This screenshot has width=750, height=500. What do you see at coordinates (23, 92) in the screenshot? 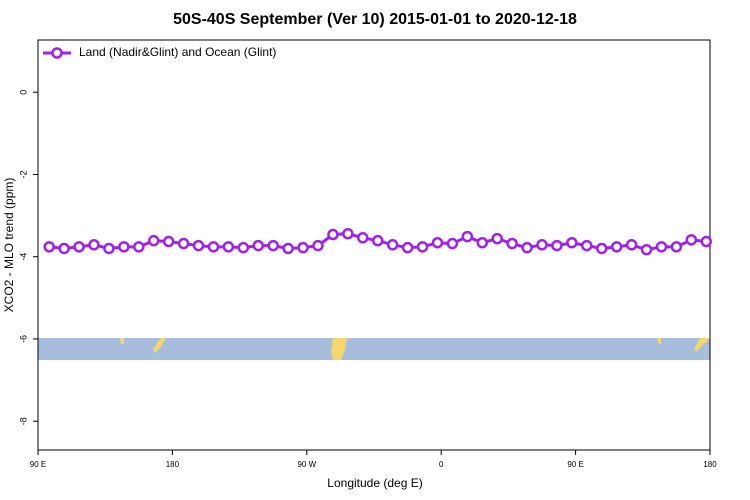
I see `y-tick-label: 0` at bounding box center [23, 92].